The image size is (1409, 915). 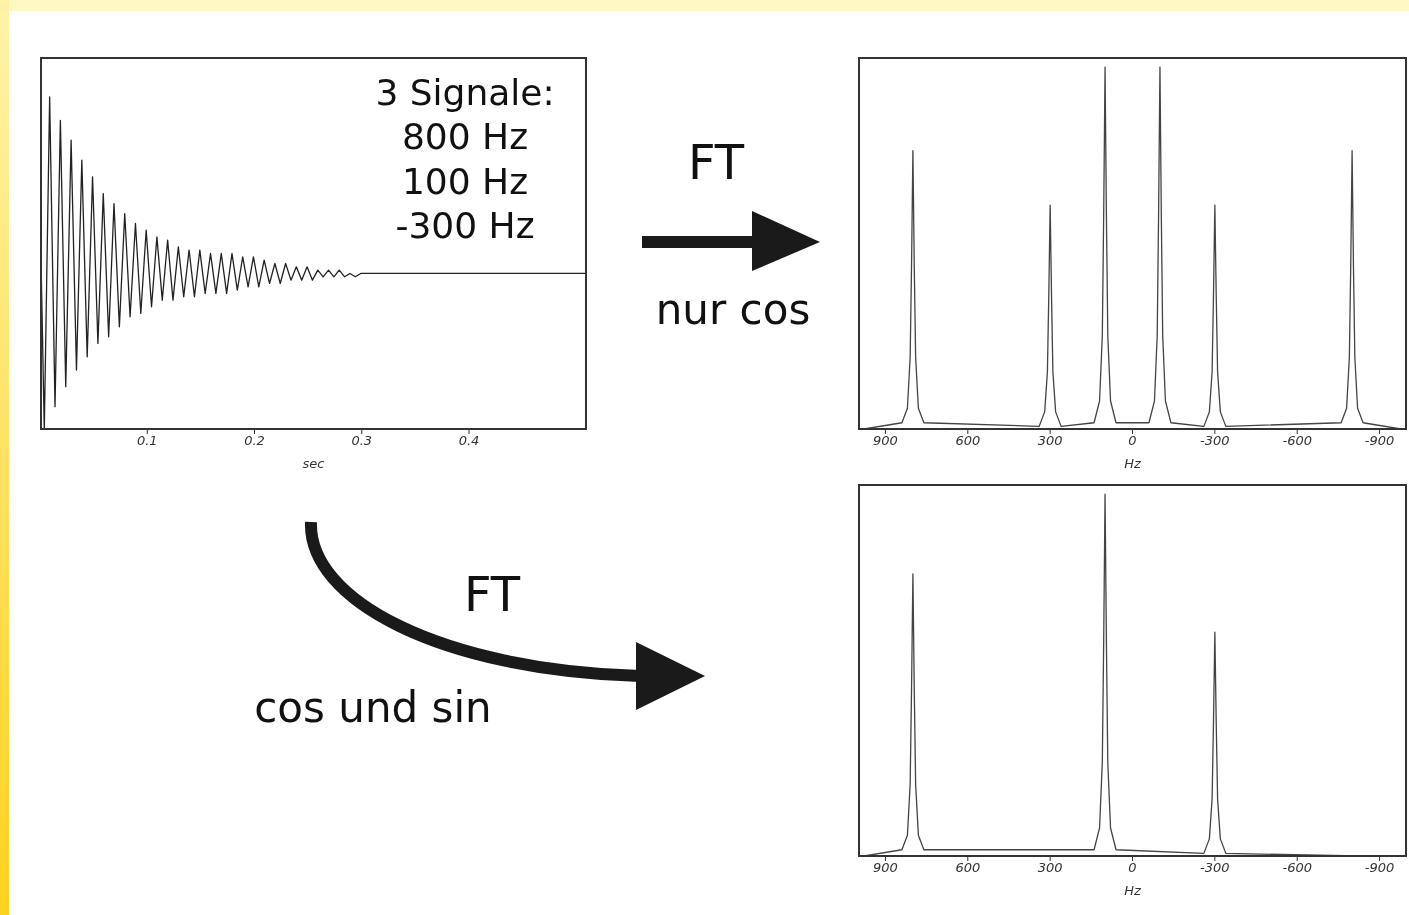 What do you see at coordinates (465, 137) in the screenshot?
I see `annotation: 800 Hz` at bounding box center [465, 137].